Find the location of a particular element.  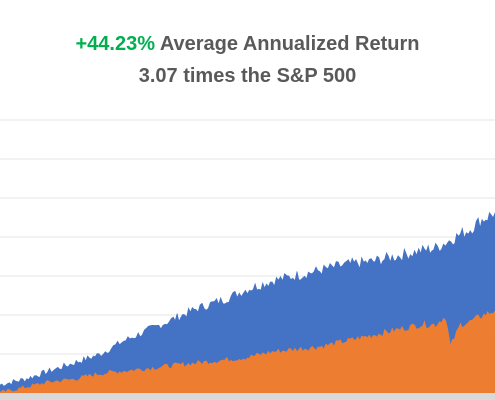

title-line-2: 3.07 times the S&P 500 is located at coordinates (247, 76).